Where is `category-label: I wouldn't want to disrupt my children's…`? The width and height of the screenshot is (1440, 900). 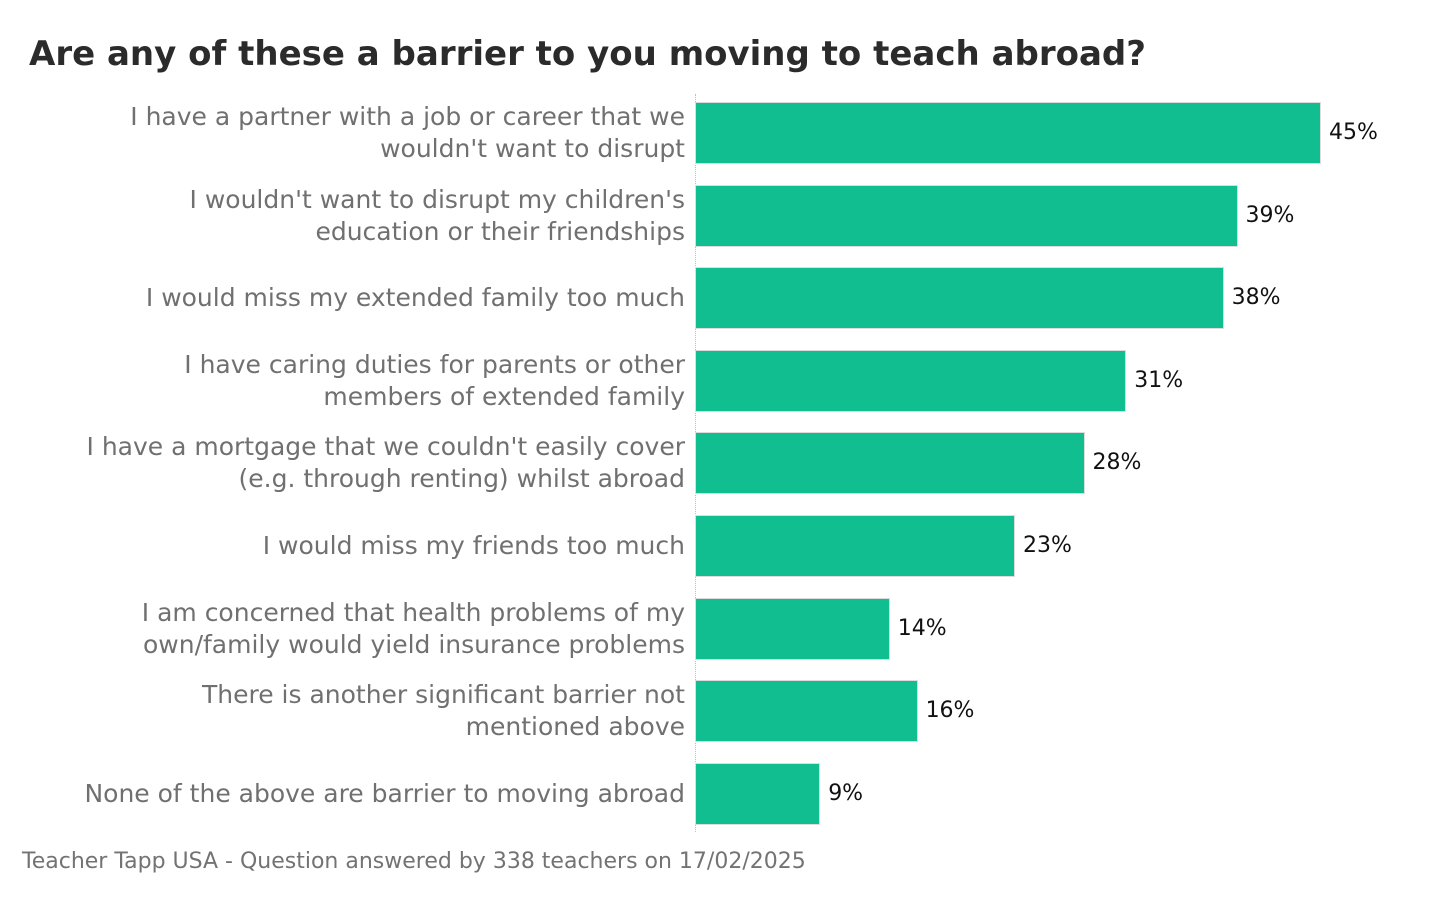 category-label: I wouldn't want to disrupt my children's… is located at coordinates (437, 215).